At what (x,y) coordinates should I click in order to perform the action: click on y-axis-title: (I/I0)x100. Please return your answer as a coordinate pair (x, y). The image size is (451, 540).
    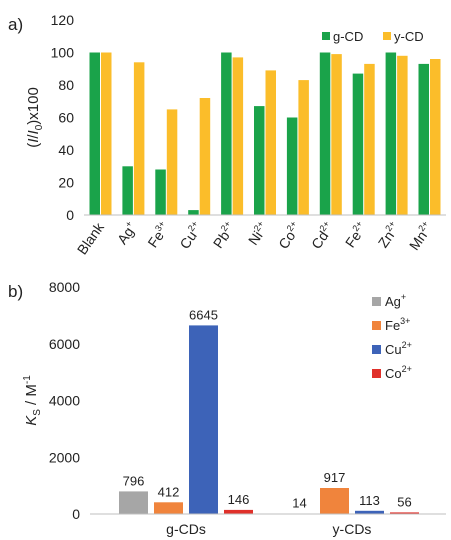
    Looking at the image, I should click on (35, 117).